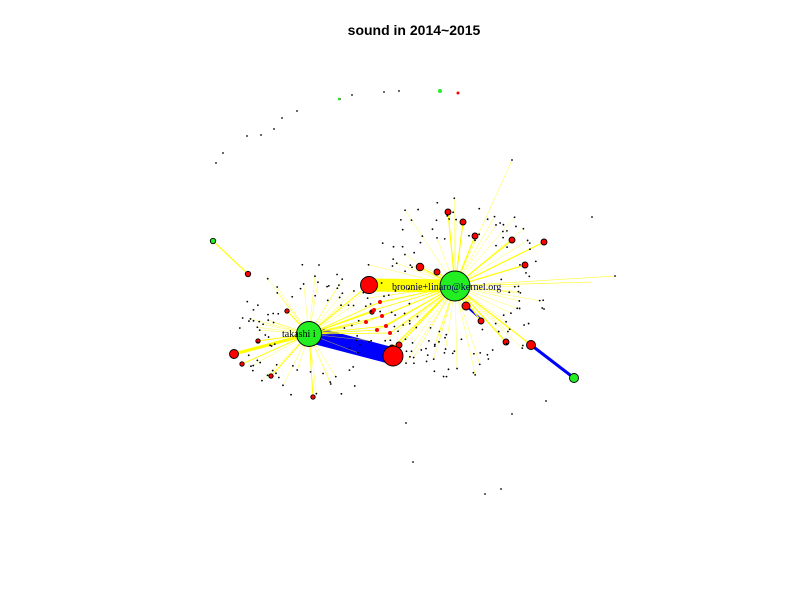  Describe the element at coordinates (523, 284) in the screenshot. I see `edge-broonie-far-right` at that location.